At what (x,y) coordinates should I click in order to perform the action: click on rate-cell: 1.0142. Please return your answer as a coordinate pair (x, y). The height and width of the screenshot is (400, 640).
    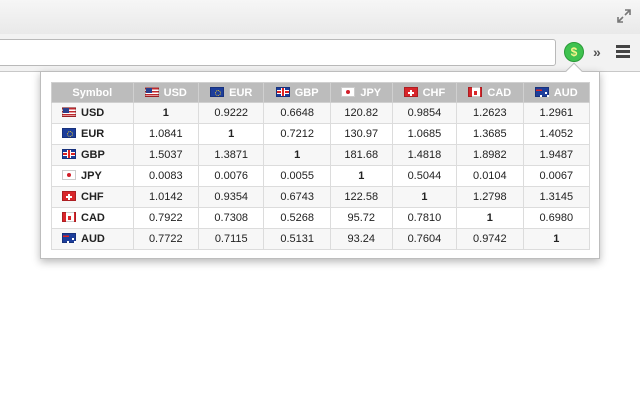
    Looking at the image, I should click on (166, 197).